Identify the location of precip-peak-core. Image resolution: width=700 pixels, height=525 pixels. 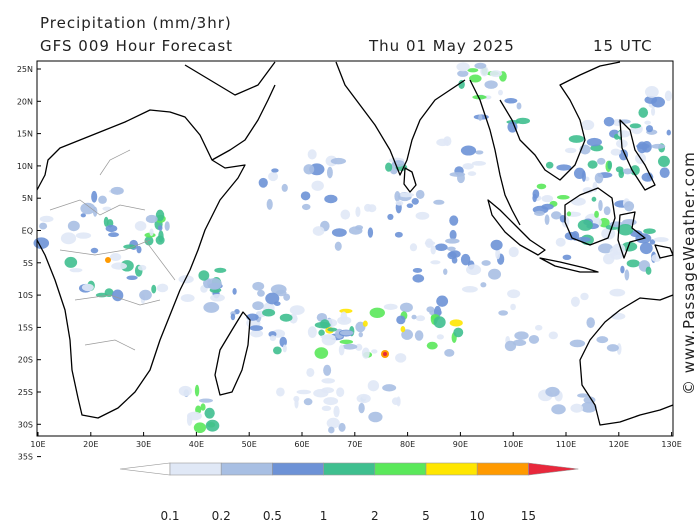
(385, 354).